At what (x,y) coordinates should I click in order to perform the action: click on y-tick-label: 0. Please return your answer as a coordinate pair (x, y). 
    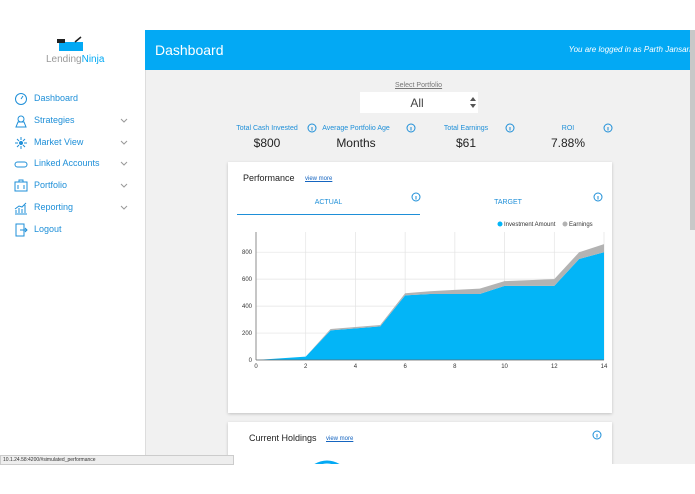
    Looking at the image, I should click on (251, 361).